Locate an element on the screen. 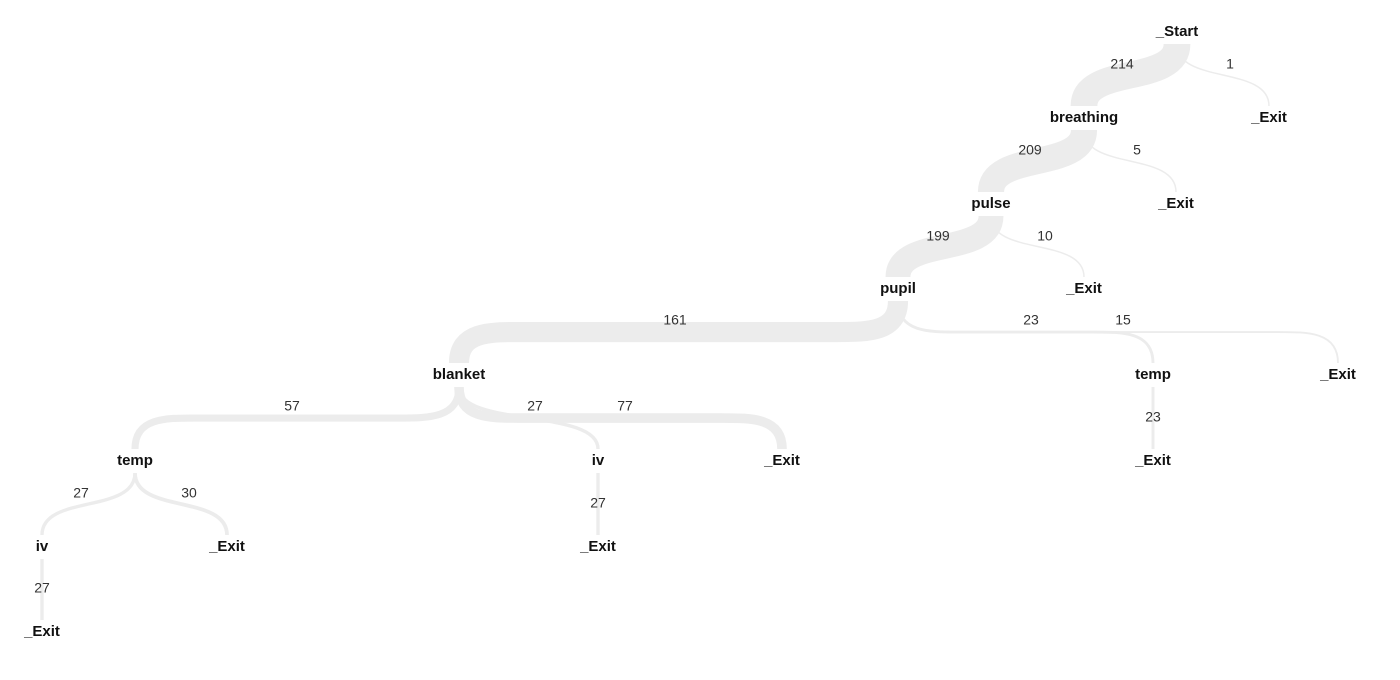 This screenshot has height=680, width=1400. node-label: breathing is located at coordinates (1084, 117).